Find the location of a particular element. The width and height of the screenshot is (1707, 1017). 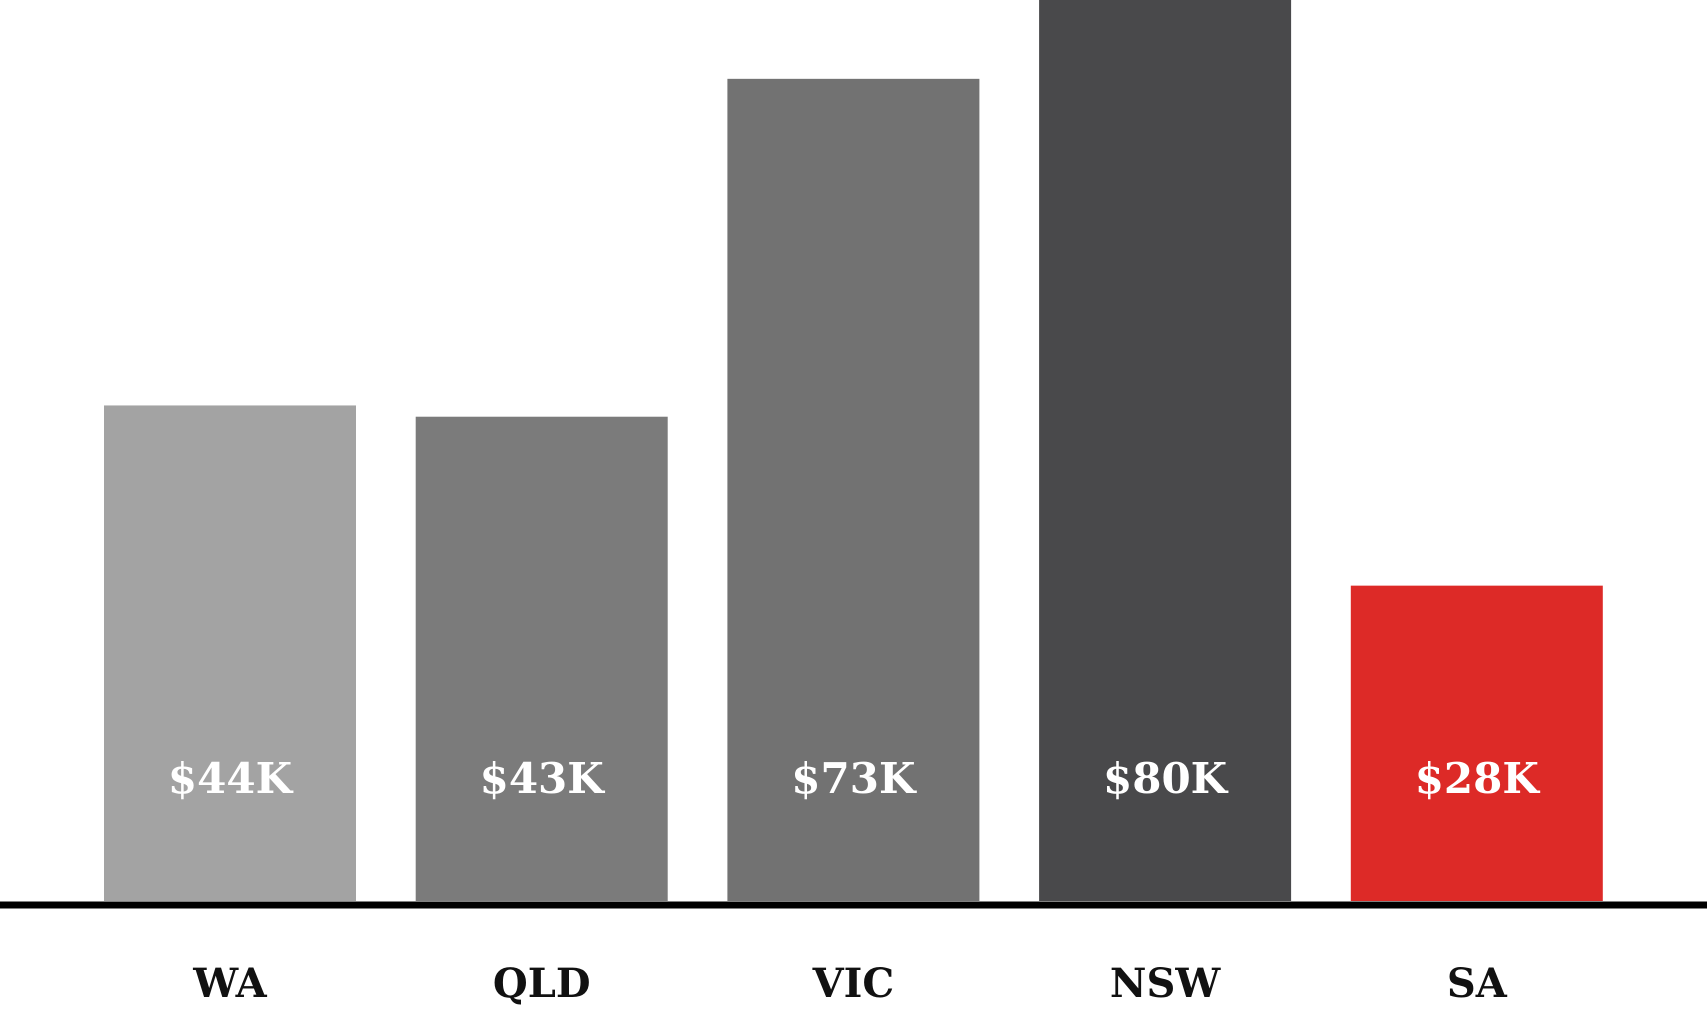

category-label: VIC is located at coordinates (853, 983).